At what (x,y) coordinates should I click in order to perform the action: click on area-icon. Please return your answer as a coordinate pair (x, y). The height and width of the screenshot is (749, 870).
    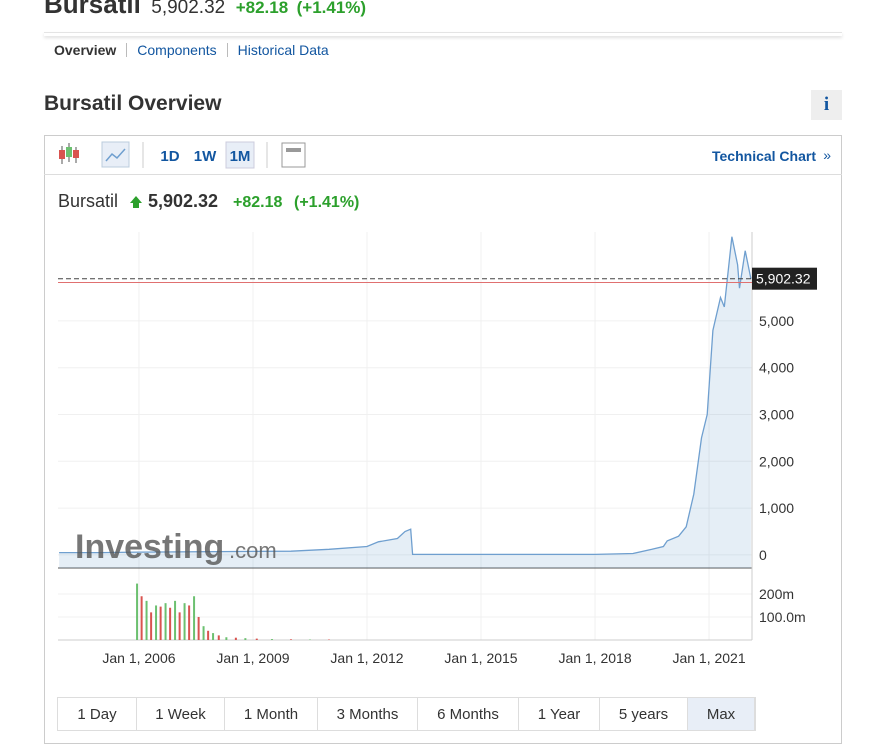
    Looking at the image, I should click on (115, 154).